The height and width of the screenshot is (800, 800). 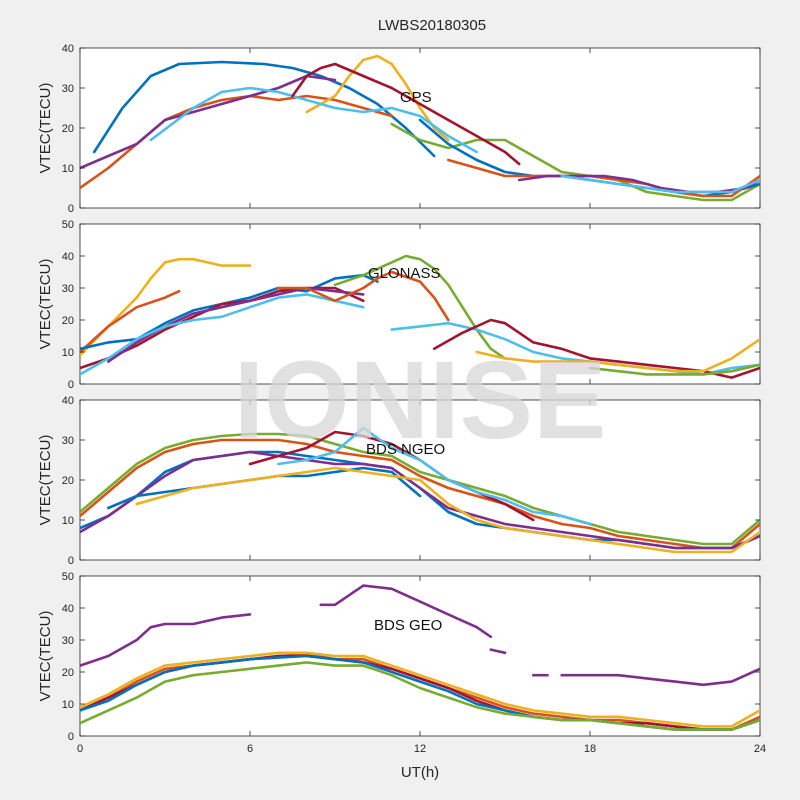 I want to click on watermark-logo: IONISE, so click(x=420, y=400).